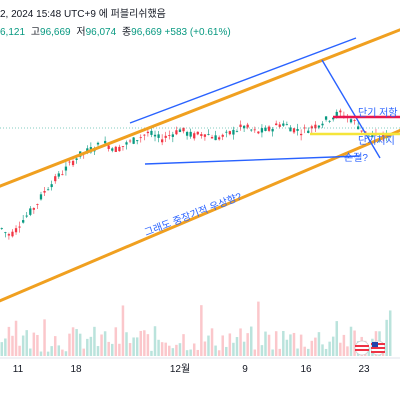 The width and height of the screenshot is (400, 400). Describe the element at coordinates (306, 369) in the screenshot. I see `x-tick-label: 16` at that location.